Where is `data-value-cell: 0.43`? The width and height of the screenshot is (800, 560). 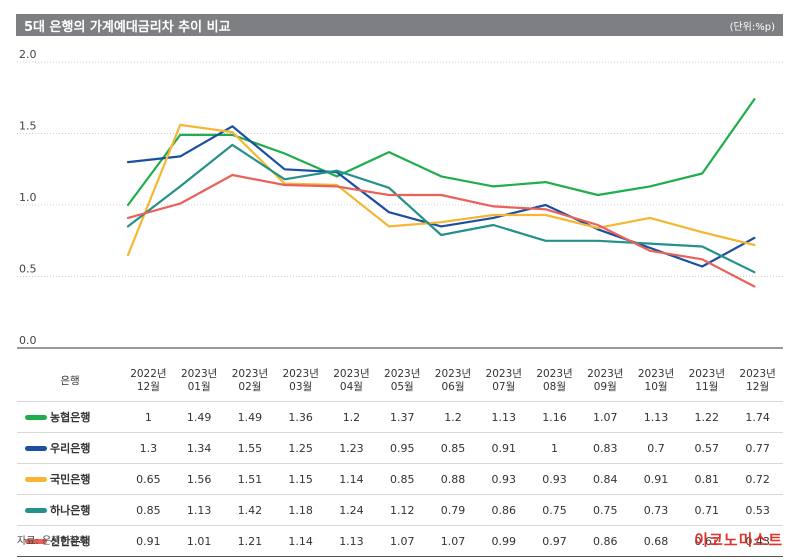 data-value-cell: 0.43 is located at coordinates (757, 541).